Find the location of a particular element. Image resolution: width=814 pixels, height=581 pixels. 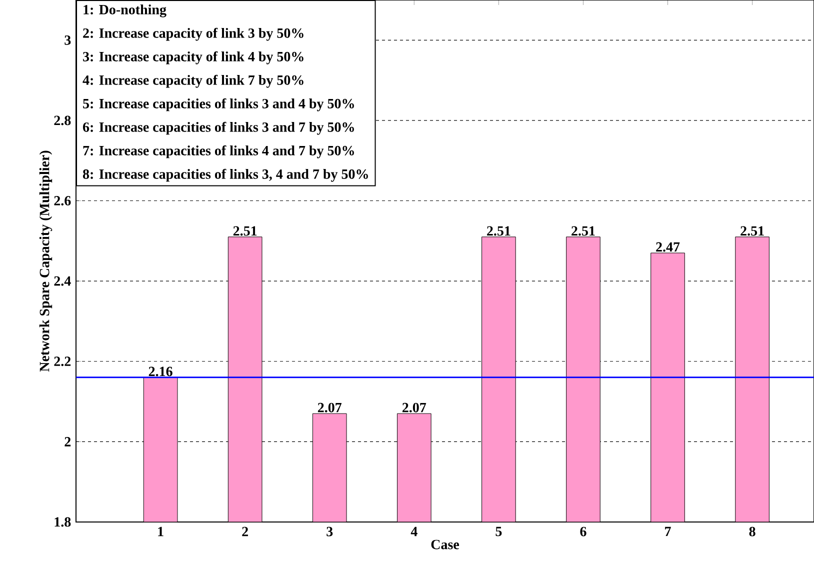

annotation: 6: Increase capacities of links 3 and 7 by 50% is located at coordinates (218, 128).